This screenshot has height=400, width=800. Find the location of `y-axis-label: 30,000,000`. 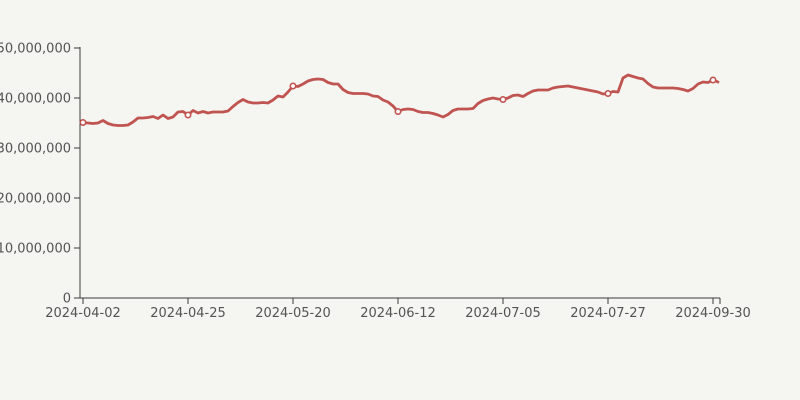

y-axis-label: 30,000,000 is located at coordinates (35, 149).